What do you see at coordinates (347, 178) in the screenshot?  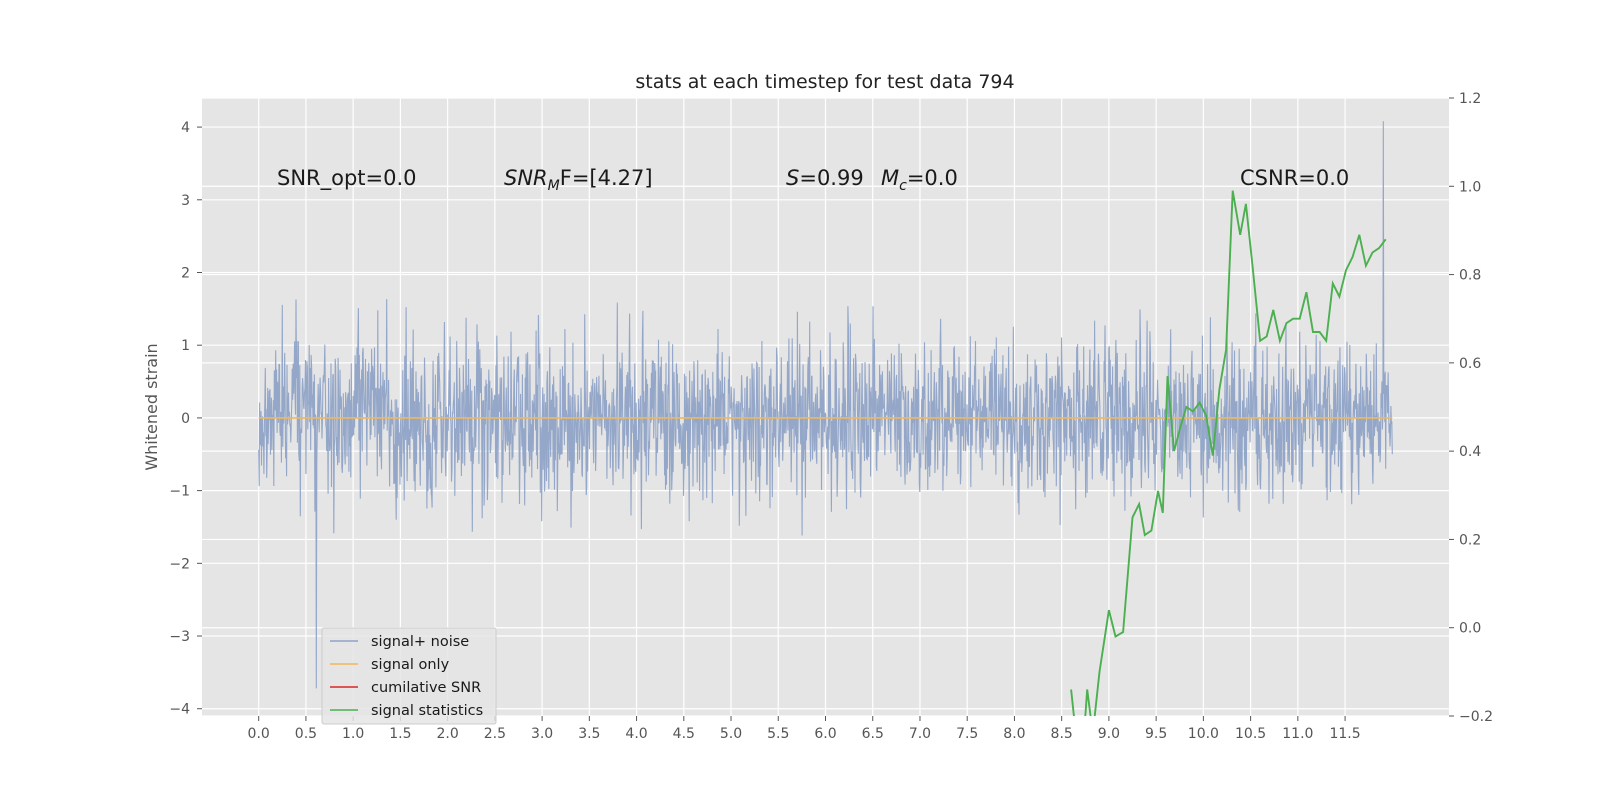 I see `annotation-snr-opt: SNR_opt=0.0` at bounding box center [347, 178].